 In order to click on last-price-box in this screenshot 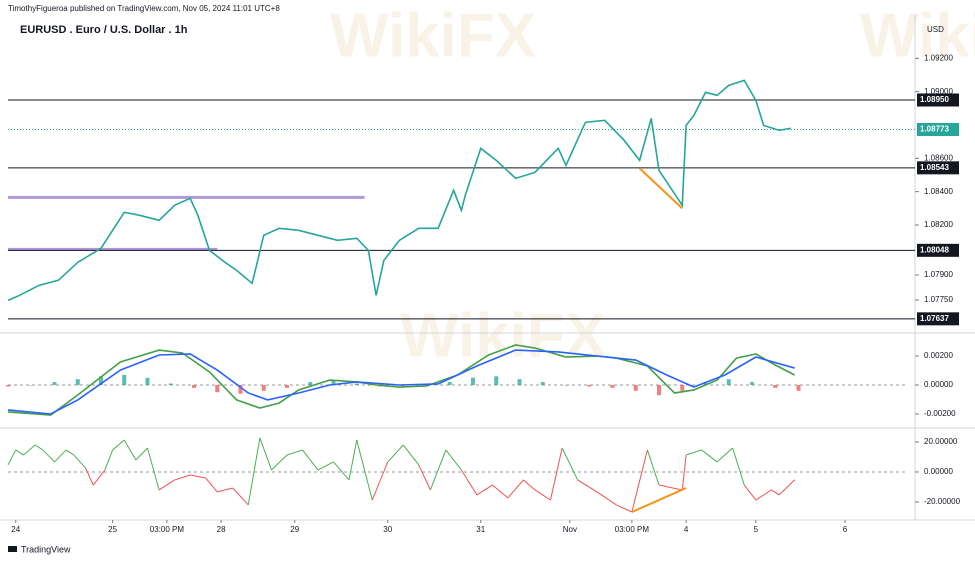, I will do `click(938, 129)`.